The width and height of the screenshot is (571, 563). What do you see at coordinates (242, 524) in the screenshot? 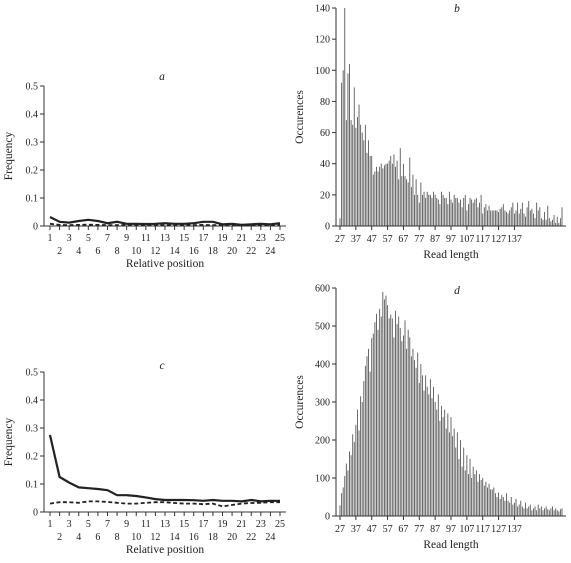
I see `x-tick-label: 21` at bounding box center [242, 524].